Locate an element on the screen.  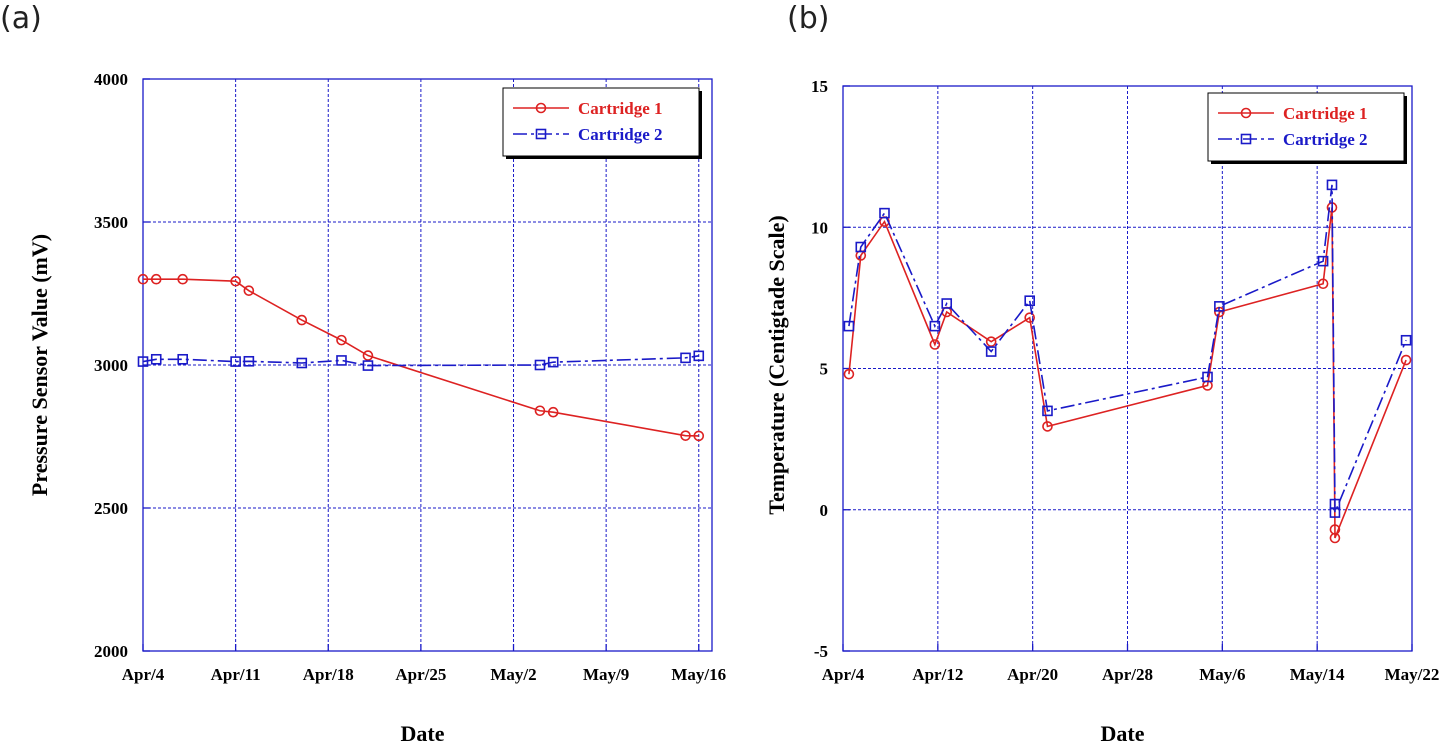
x-tick-label: Apr/25 is located at coordinates (420, 674).